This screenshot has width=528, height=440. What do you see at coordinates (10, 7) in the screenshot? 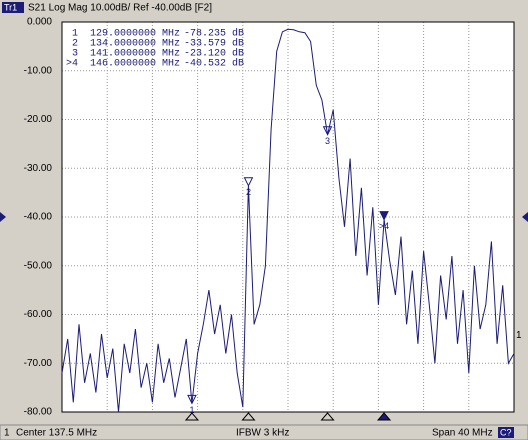
I see `trace-label: Tr1` at bounding box center [10, 7].